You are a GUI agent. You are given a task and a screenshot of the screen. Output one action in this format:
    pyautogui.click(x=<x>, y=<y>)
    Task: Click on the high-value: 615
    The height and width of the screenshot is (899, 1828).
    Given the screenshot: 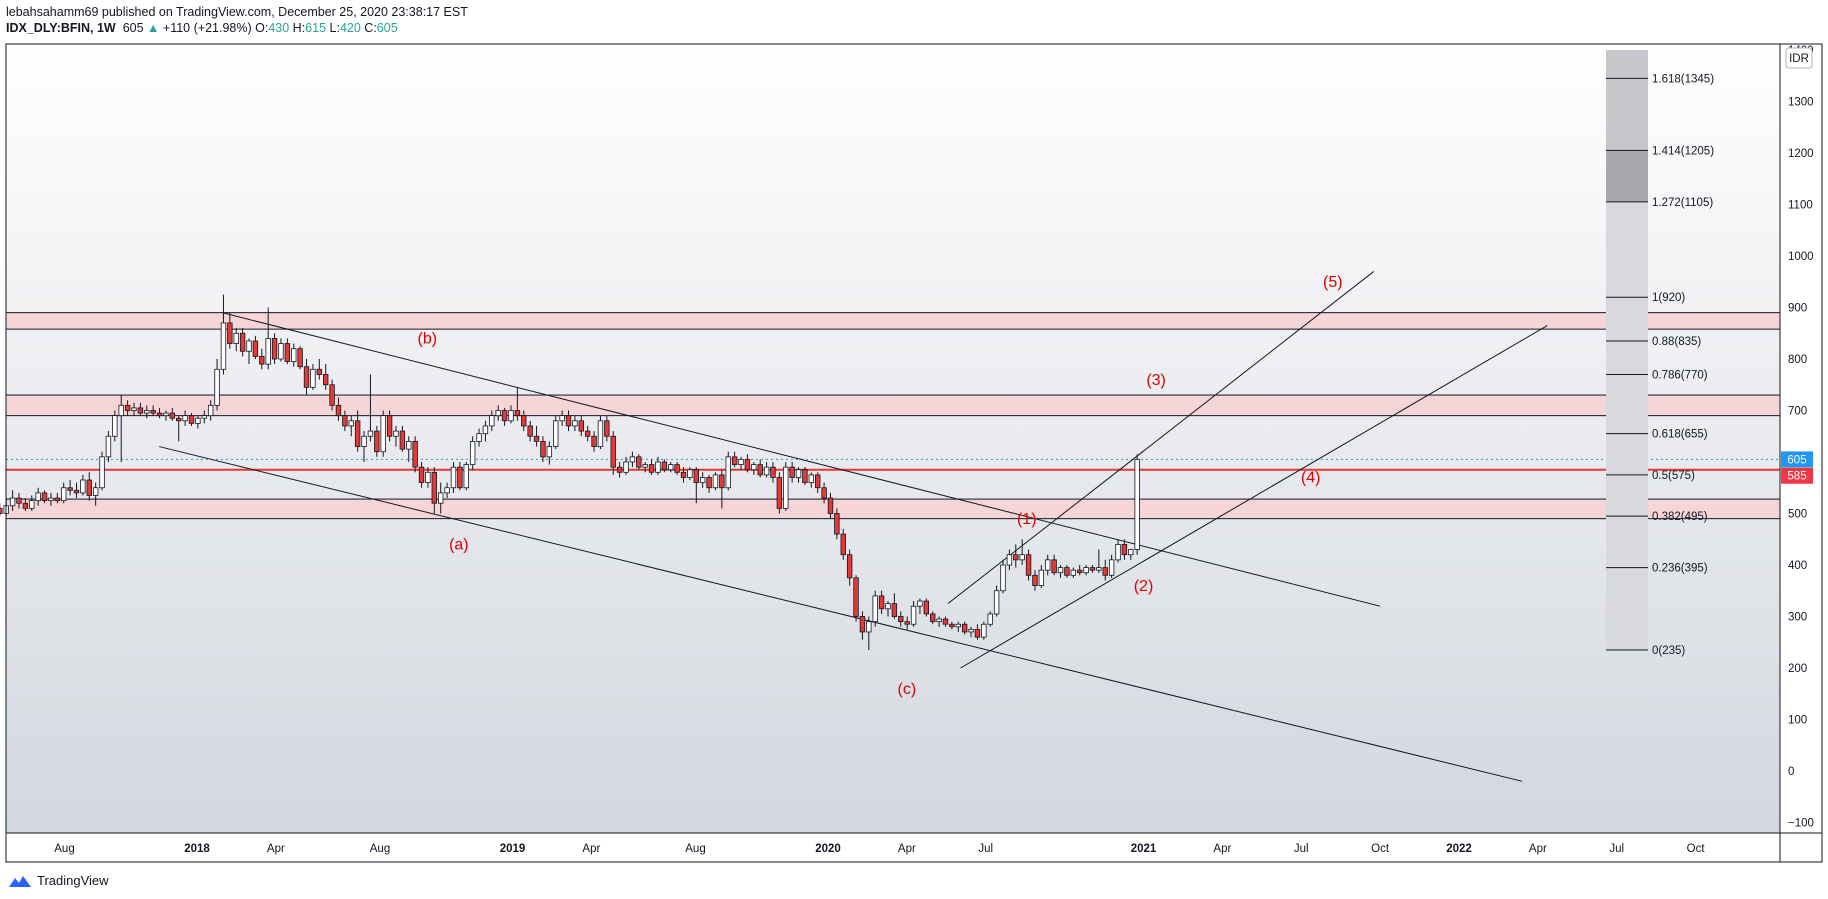 What is the action you would take?
    pyautogui.click(x=316, y=28)
    